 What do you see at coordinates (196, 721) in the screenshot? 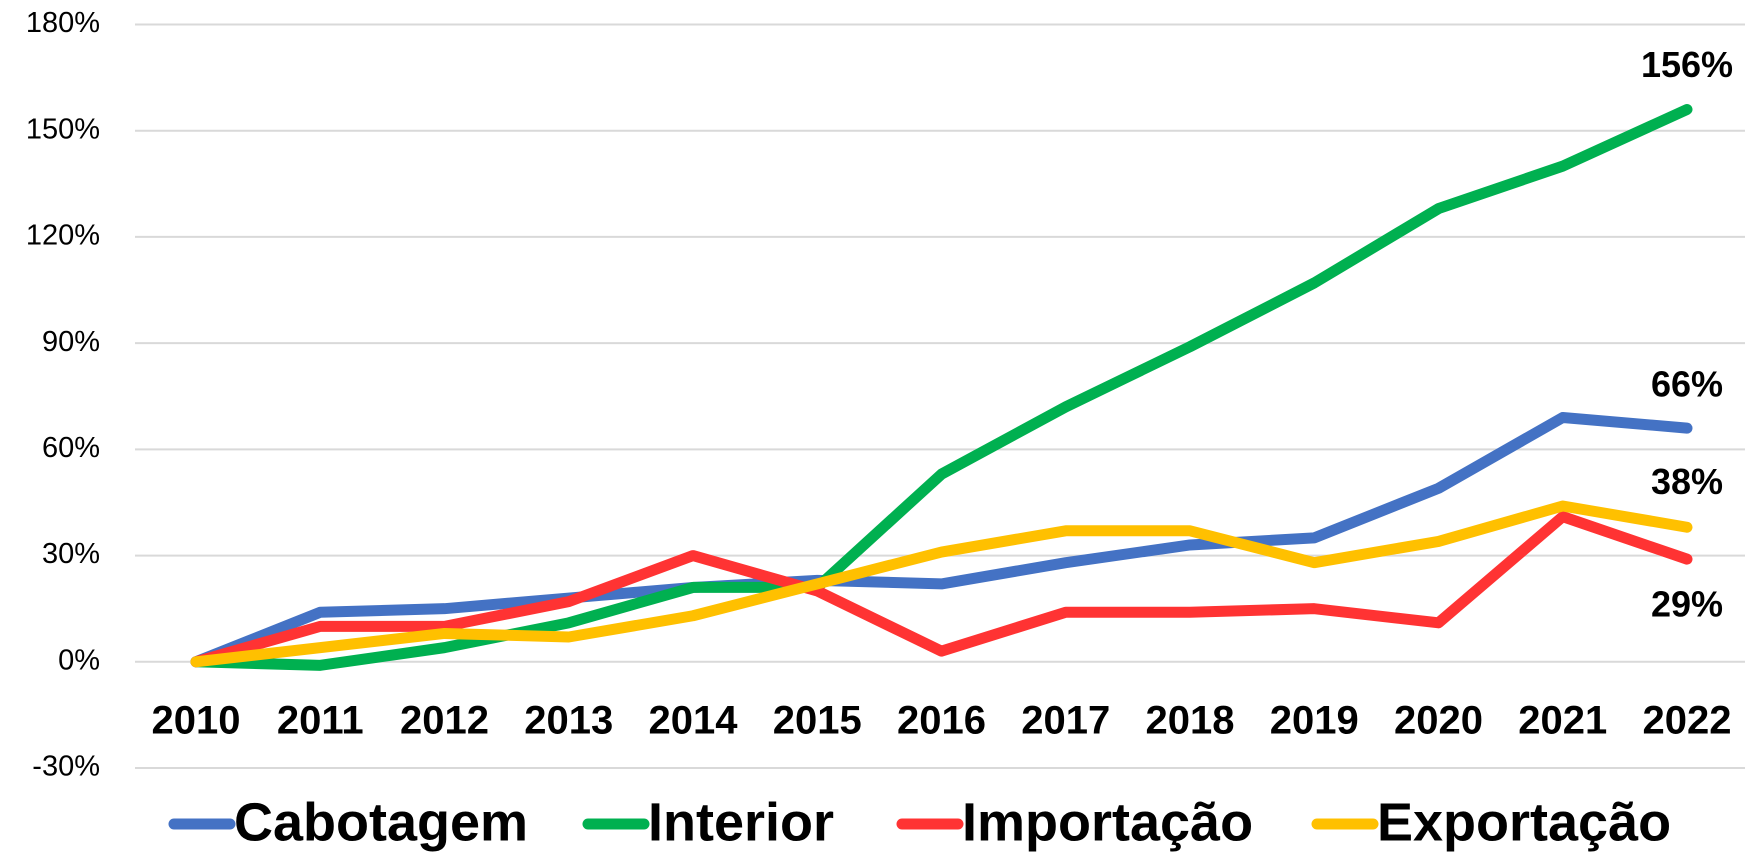
I see `x-tick-label: 2010` at bounding box center [196, 721].